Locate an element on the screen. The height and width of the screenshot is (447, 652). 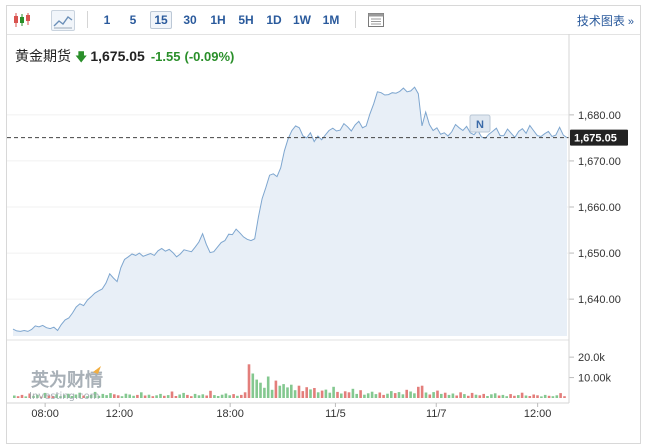
svg-text: 1,675.05 is located at coordinates (595, 139).